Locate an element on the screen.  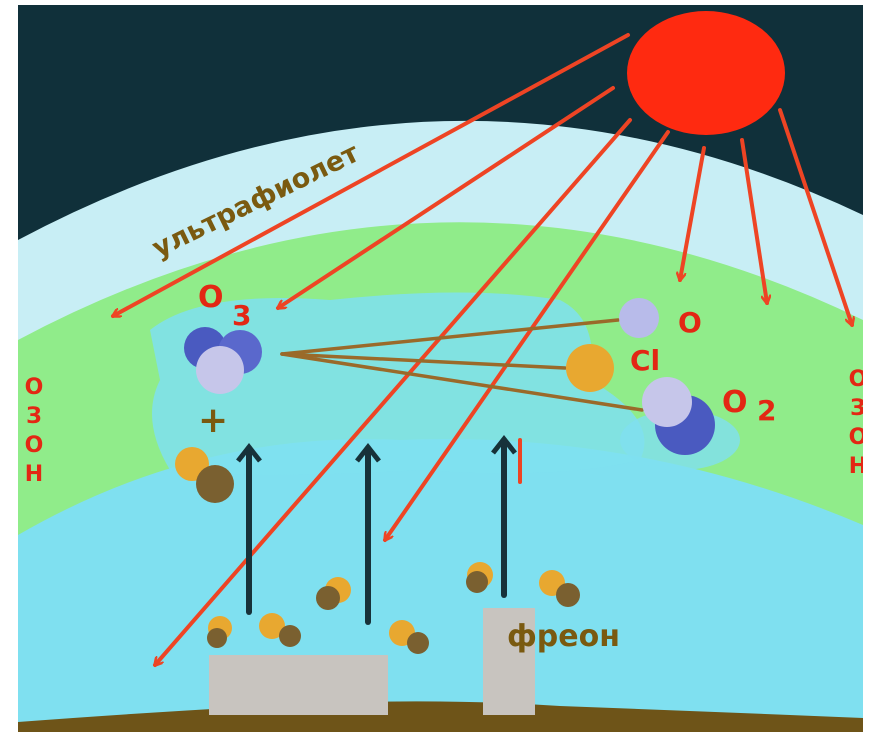
freon-label: фреон is located at coordinates (563, 636).